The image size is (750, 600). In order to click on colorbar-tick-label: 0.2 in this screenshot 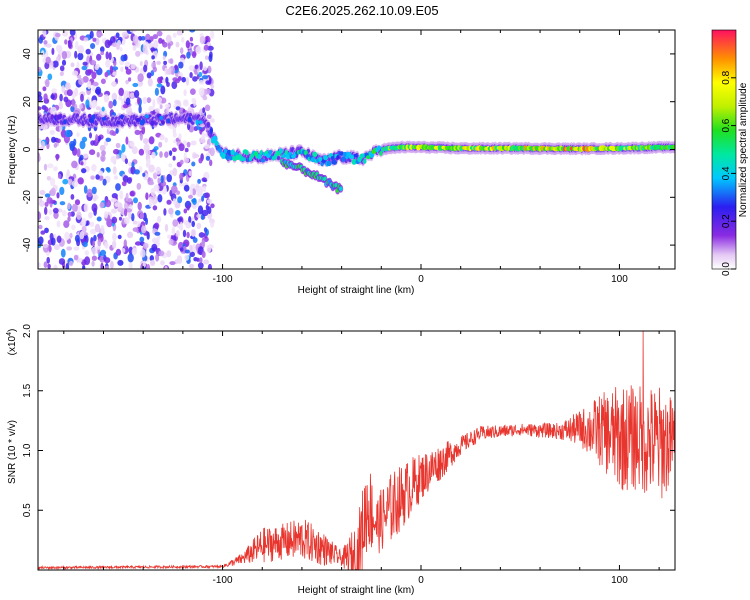, I will do `click(726, 221)`.